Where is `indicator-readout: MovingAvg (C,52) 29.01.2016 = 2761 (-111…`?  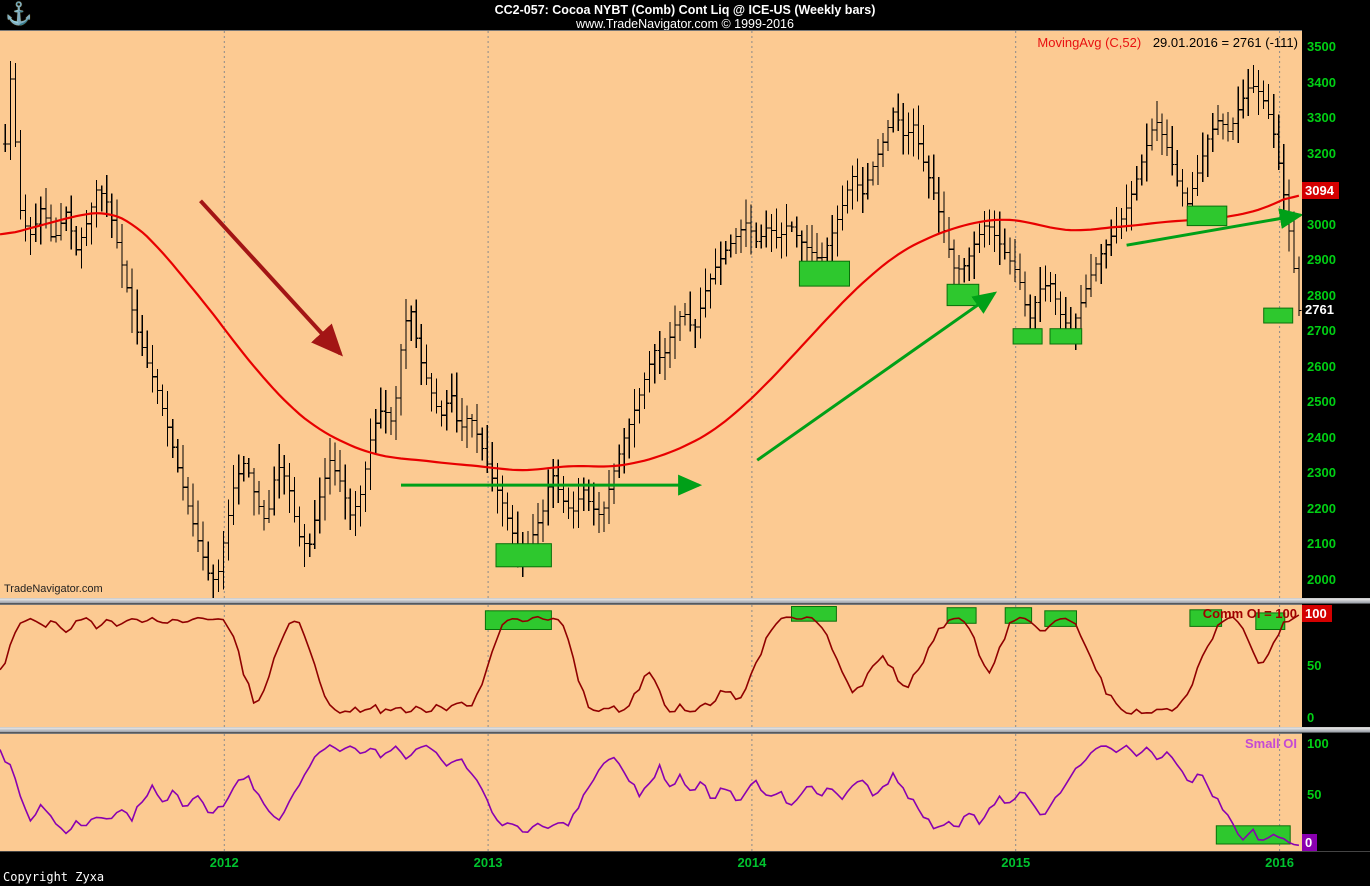 indicator-readout: MovingAvg (C,52) 29.01.2016 = 2761 (-111… is located at coordinates (1167, 42).